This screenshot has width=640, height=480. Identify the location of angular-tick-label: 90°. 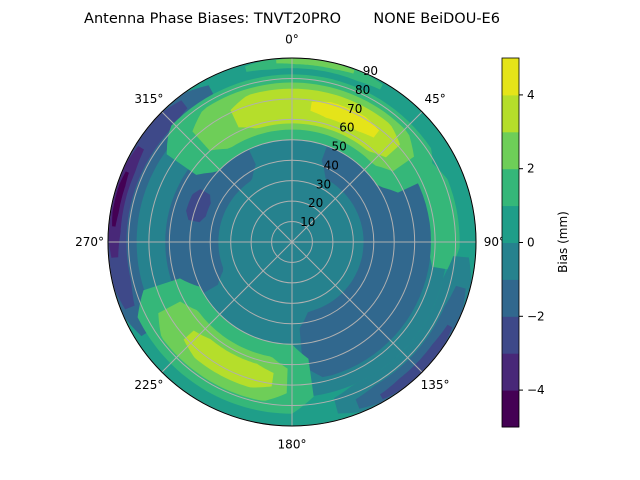
(494, 242).